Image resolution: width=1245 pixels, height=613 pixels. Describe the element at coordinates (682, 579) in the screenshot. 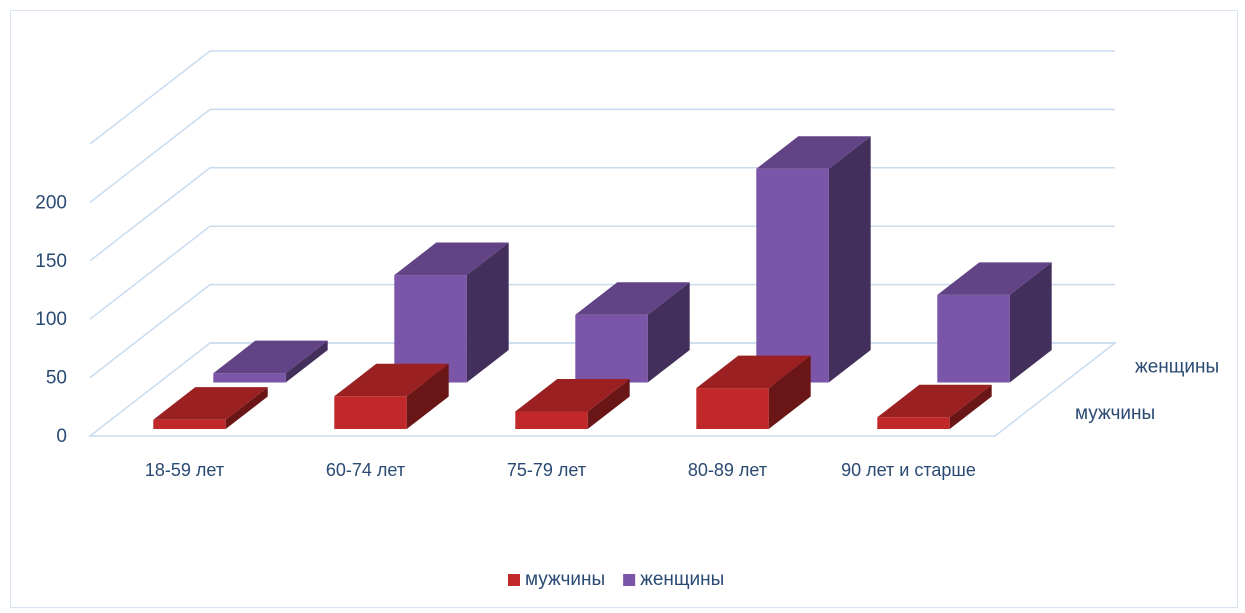

I see `legend-label: женщины` at that location.